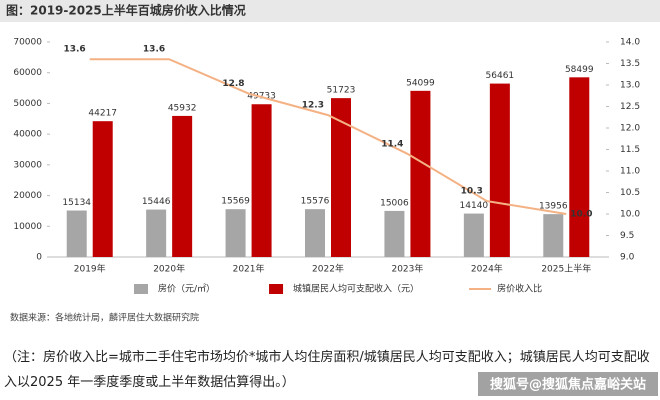  Describe the element at coordinates (519, 289) in the screenshot. I see `legend-label: 房价收入比` at that location.